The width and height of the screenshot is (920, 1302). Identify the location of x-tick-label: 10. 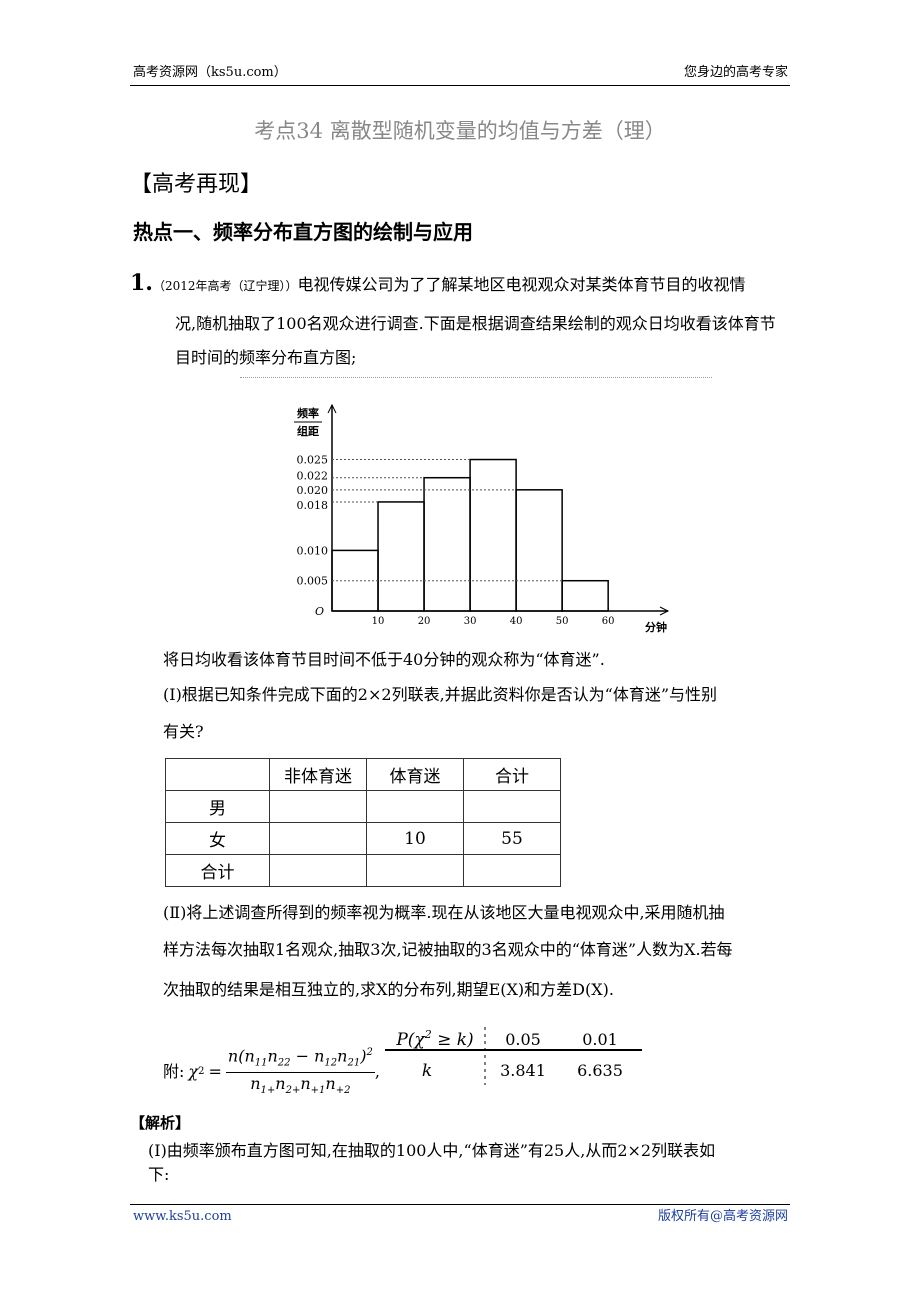
(378, 621).